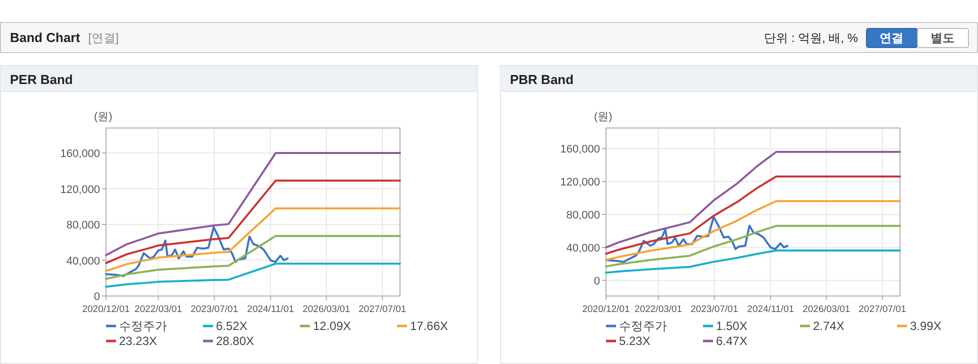 The image size is (978, 364). I want to click on legend-label: 17.66X, so click(429, 326).